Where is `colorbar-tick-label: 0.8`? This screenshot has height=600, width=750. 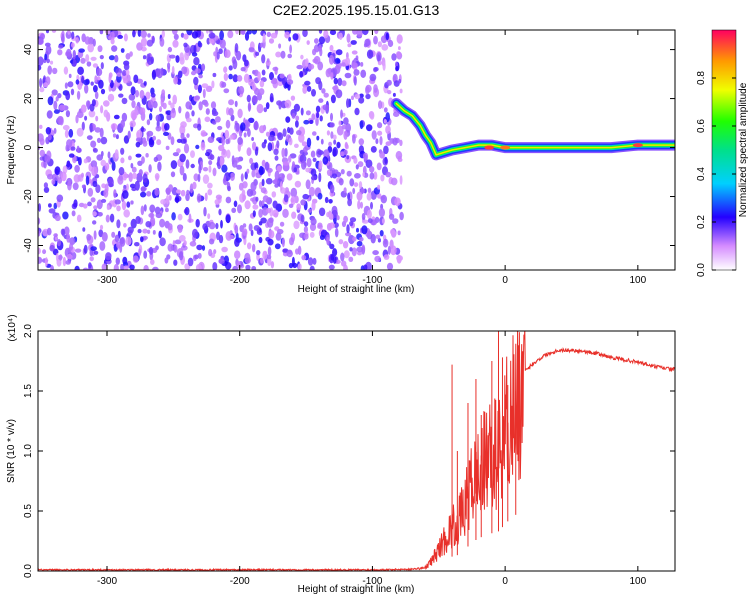
colorbar-tick-label: 0.8 is located at coordinates (701, 78).